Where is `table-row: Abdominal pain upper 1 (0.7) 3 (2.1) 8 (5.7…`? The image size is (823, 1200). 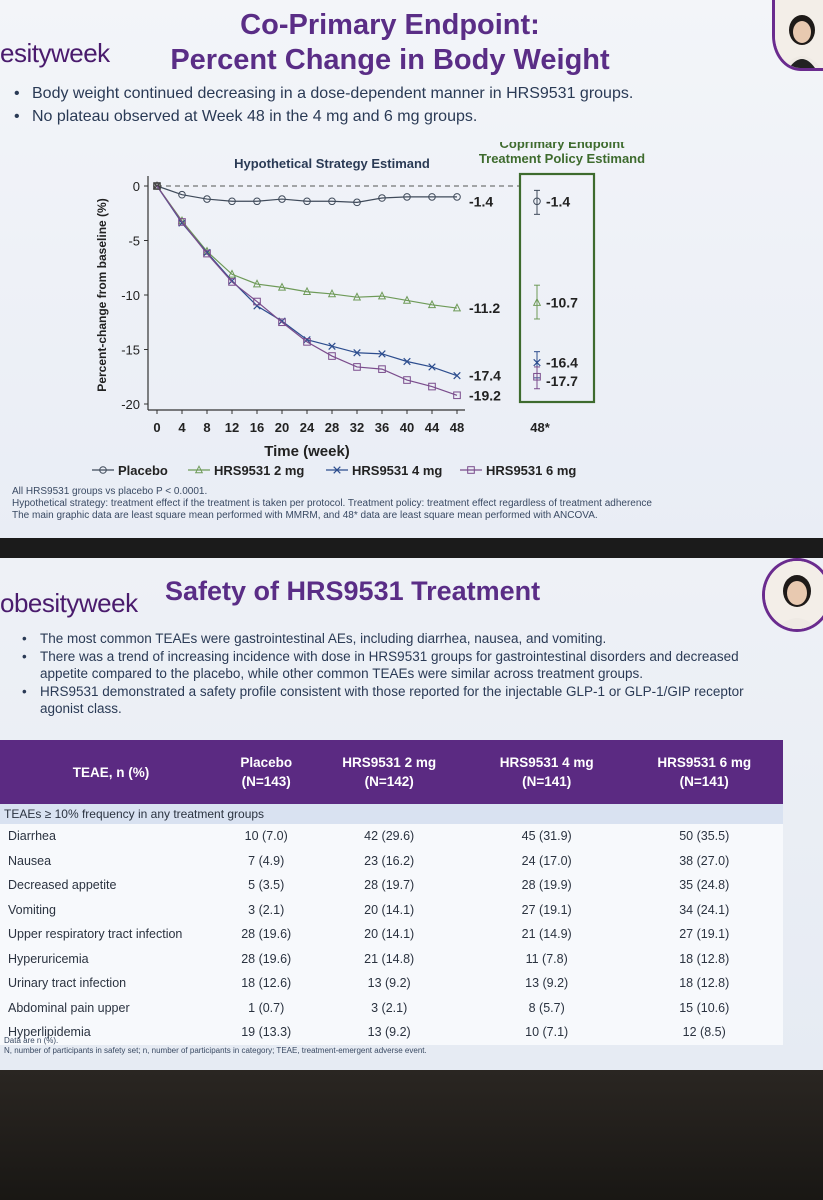 table-row: Abdominal pain upper 1 (0.7) 3 (2.1) 8 (5.7… is located at coordinates (391, 1007).